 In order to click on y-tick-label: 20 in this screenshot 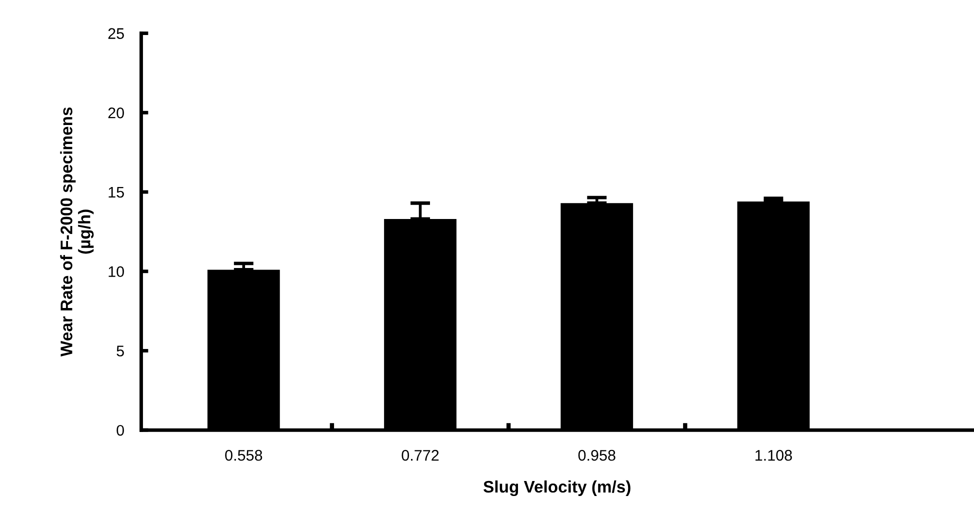, I will do `click(116, 113)`.